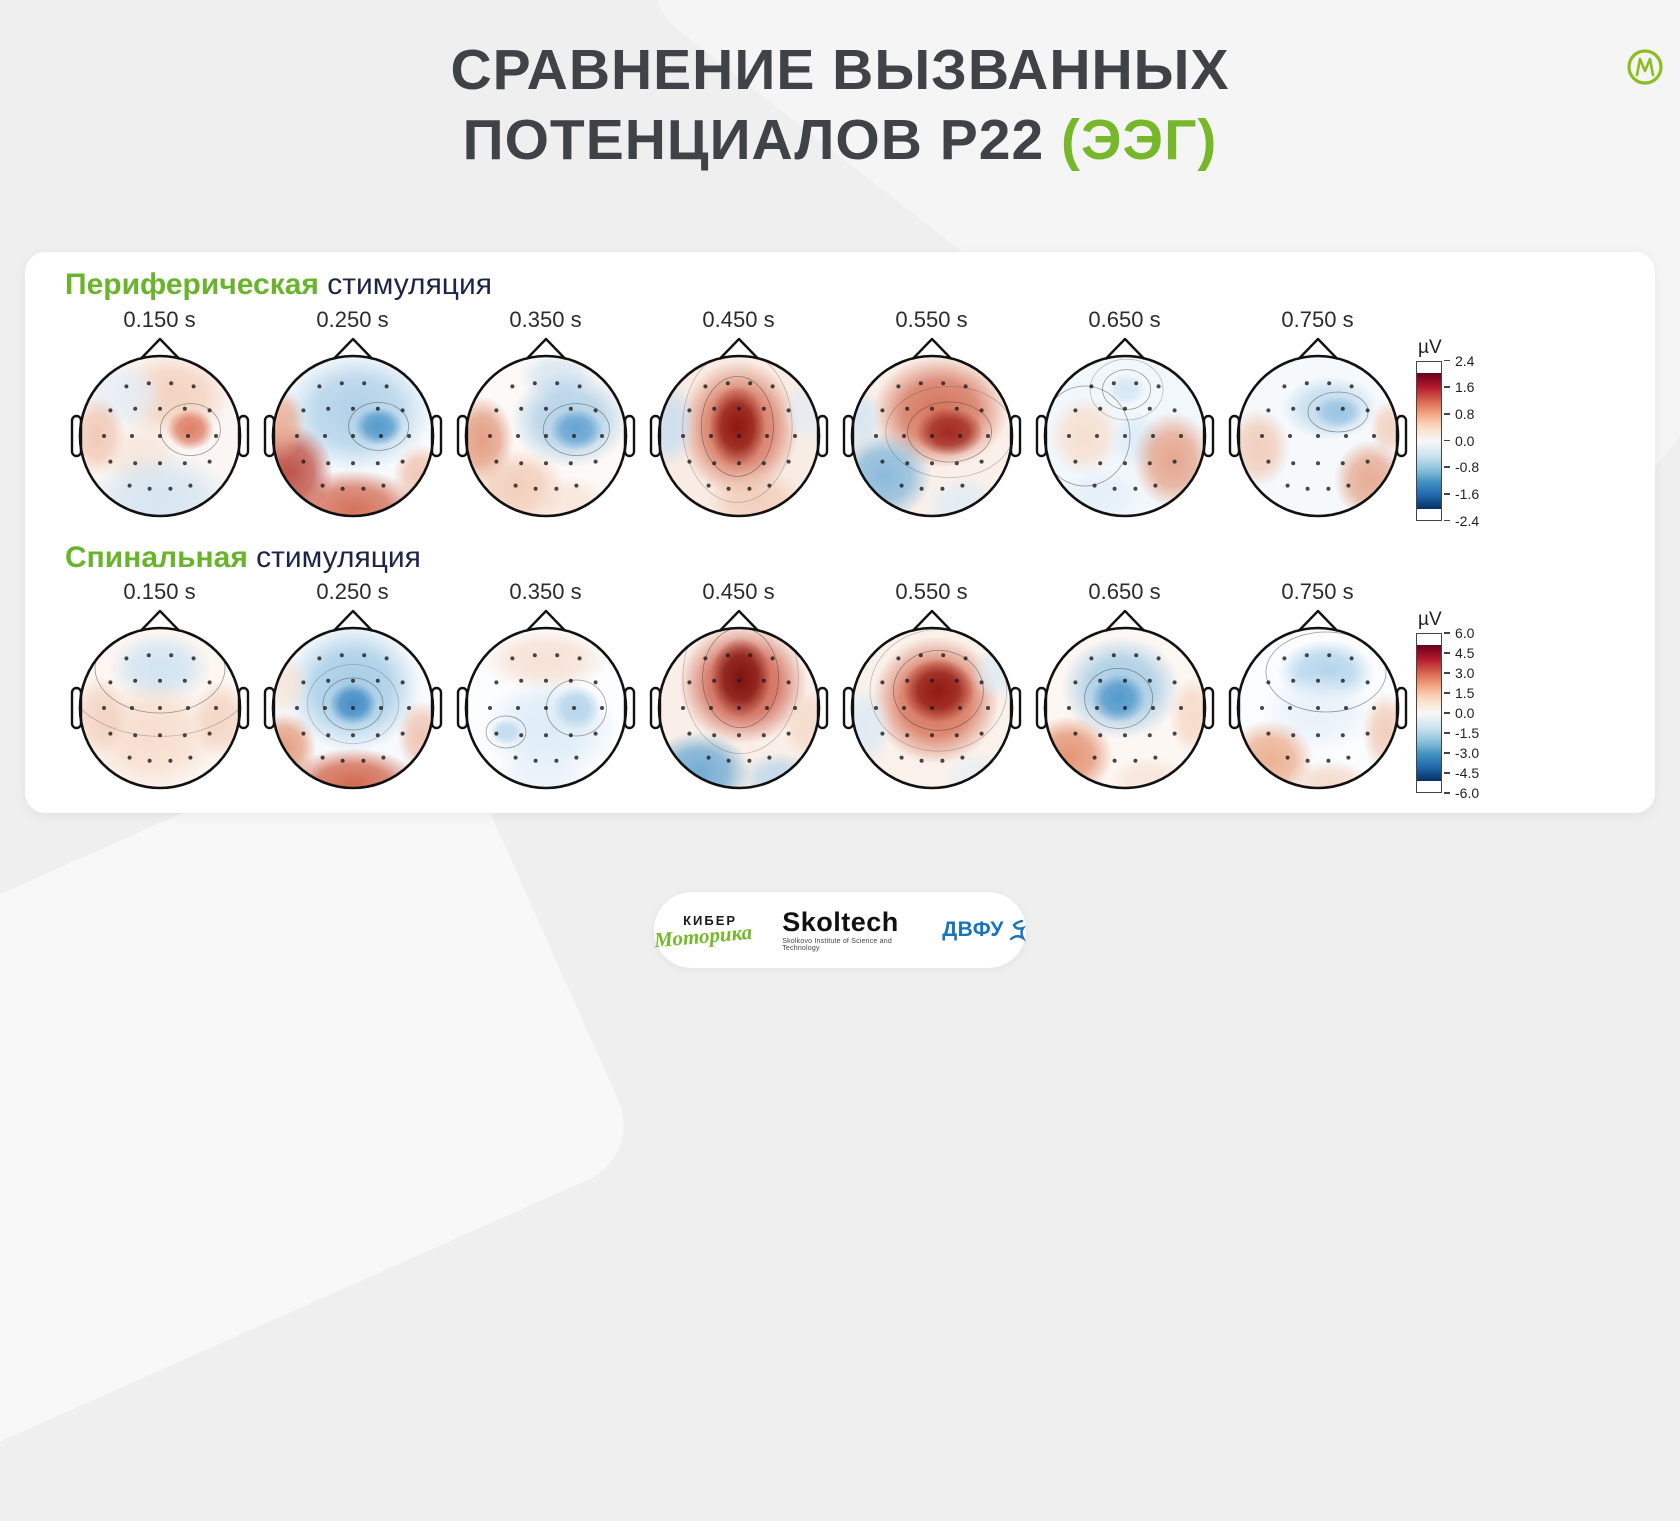 Image resolution: width=1680 pixels, height=1521 pixels. I want to click on colorbar-top-cap, so click(1429, 639).